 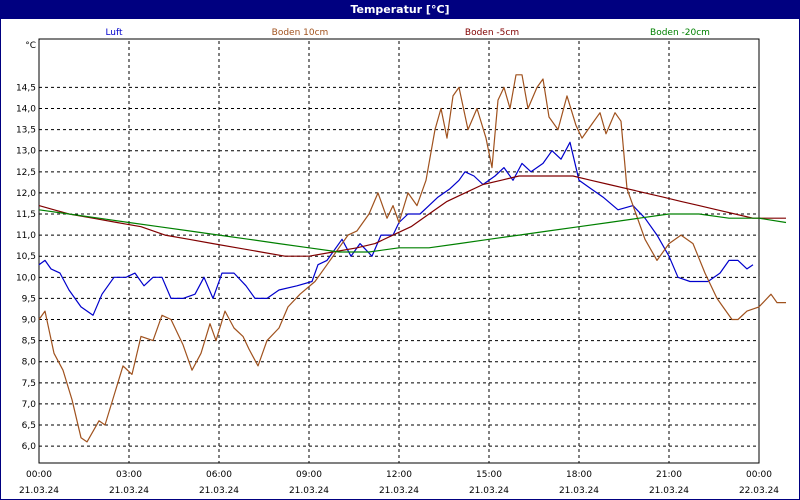 I want to click on x-tick-time: 12:00, so click(x=399, y=475).